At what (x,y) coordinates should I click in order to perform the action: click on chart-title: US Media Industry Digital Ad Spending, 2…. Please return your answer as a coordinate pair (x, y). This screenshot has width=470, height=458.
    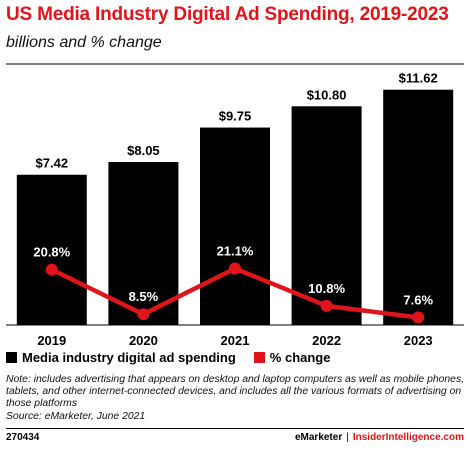
    Looking at the image, I should click on (227, 14).